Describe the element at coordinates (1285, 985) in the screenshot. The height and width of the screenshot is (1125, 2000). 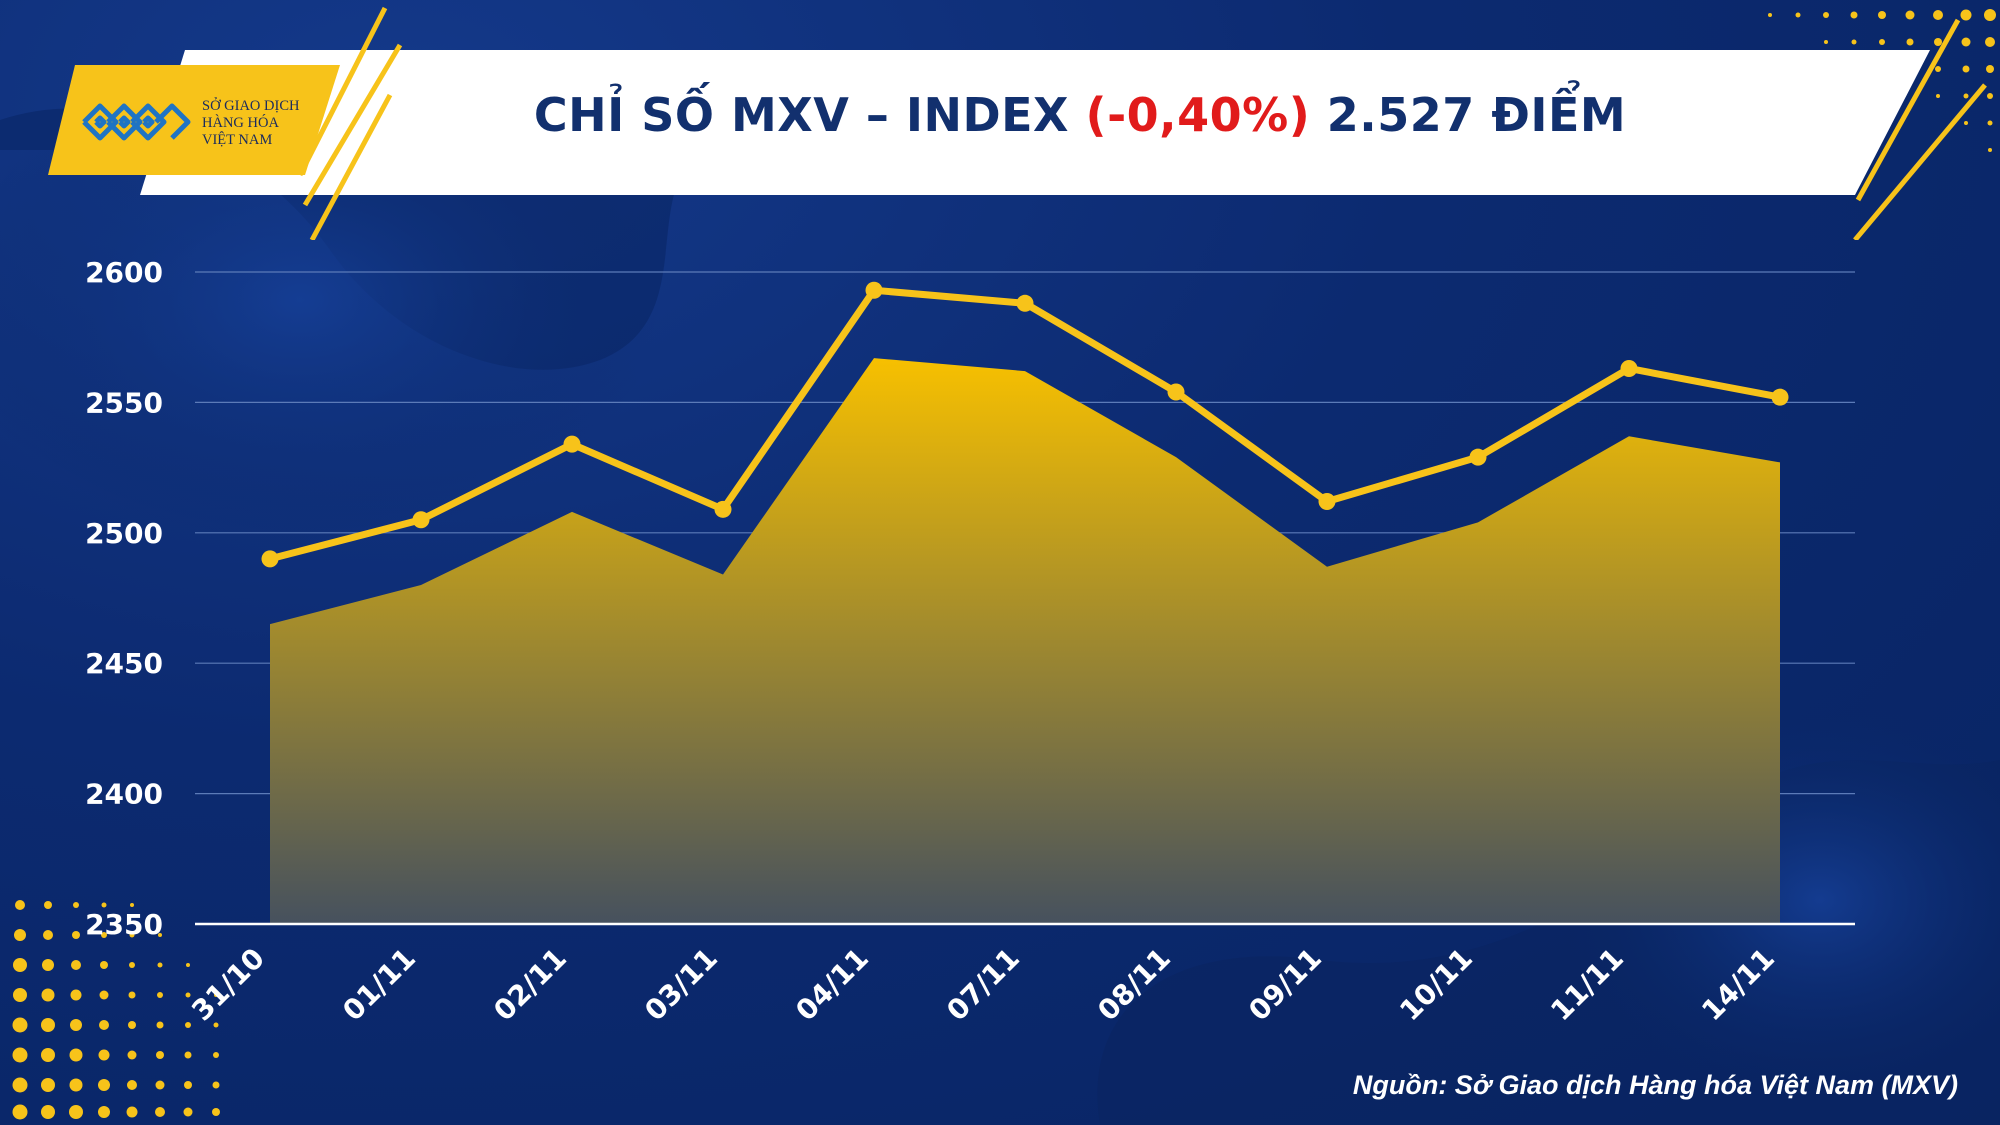
I see `x-tick-label: 09/11` at that location.